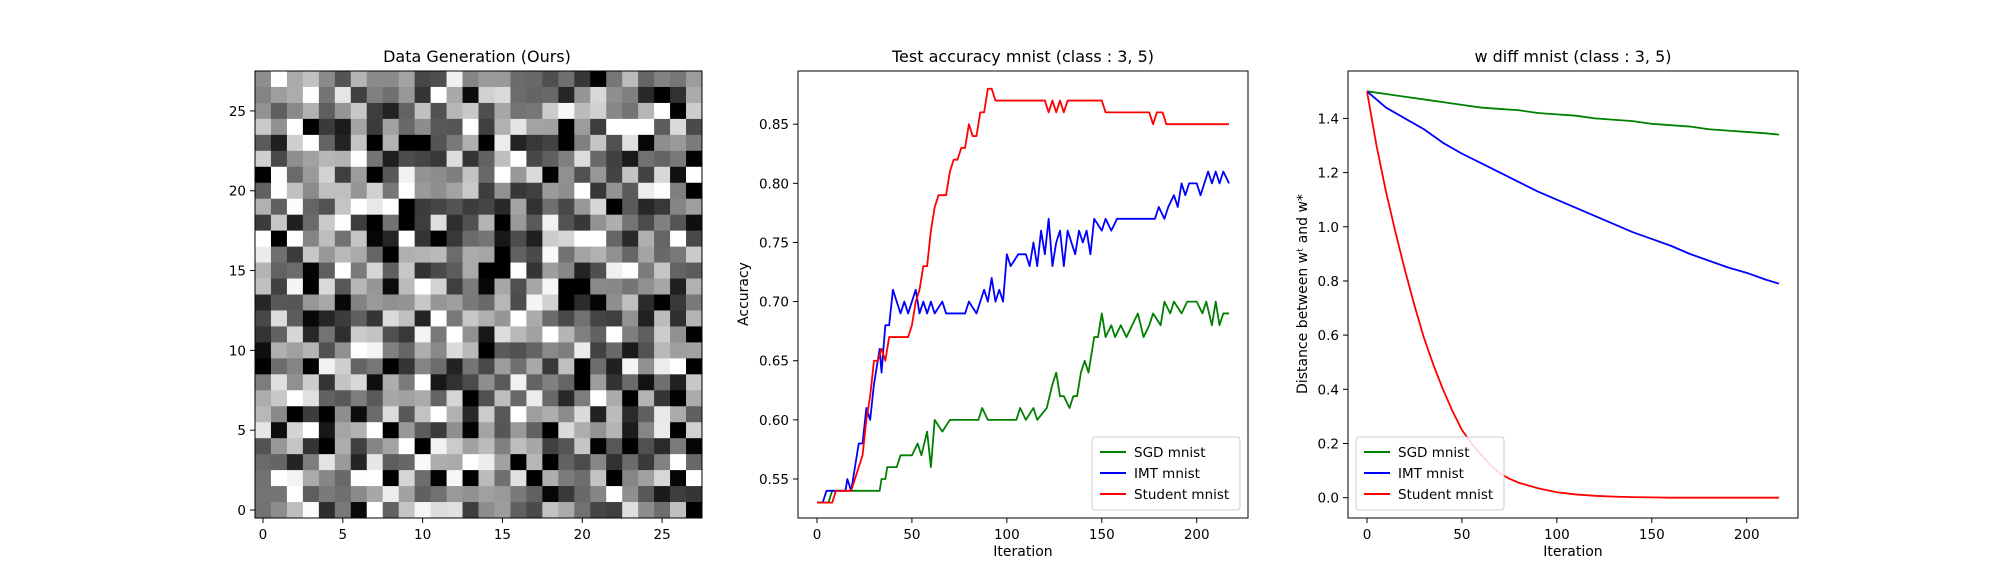  I want to click on wdiff-legend-box, so click(1430, 473).